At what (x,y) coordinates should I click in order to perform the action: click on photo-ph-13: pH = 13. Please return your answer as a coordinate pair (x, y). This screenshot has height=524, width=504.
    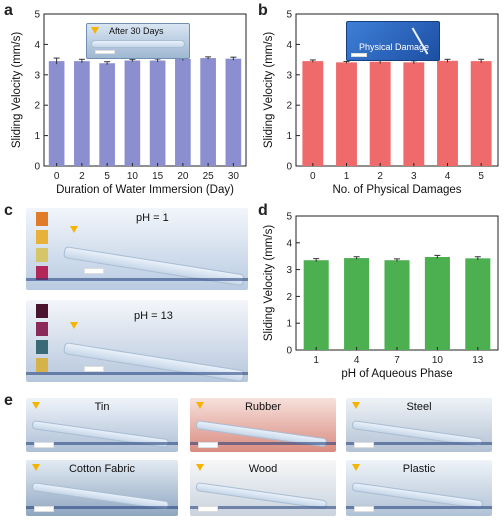
    Looking at the image, I should click on (137, 341).